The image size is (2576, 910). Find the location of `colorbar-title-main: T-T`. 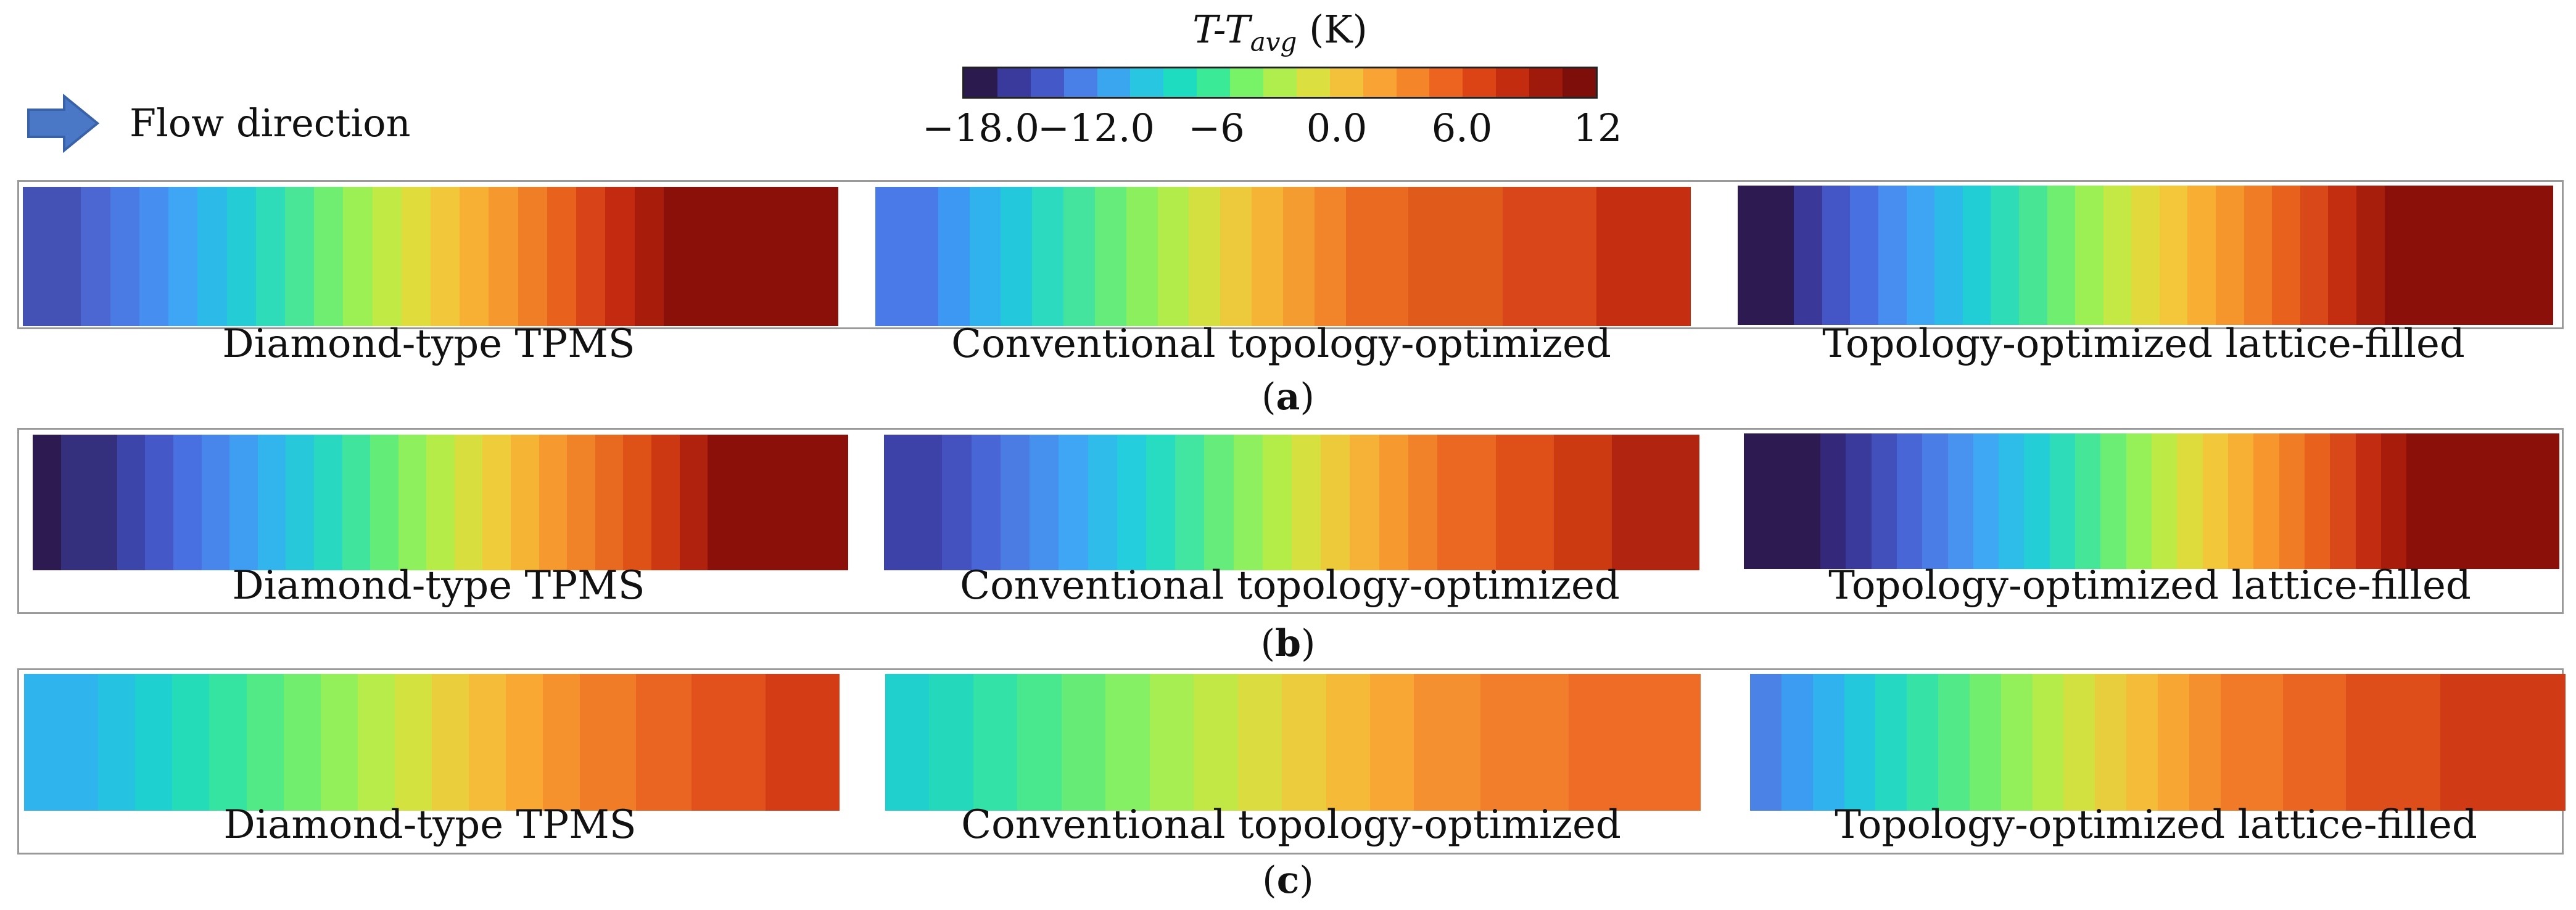

colorbar-title-main: T-T is located at coordinates (1221, 29).